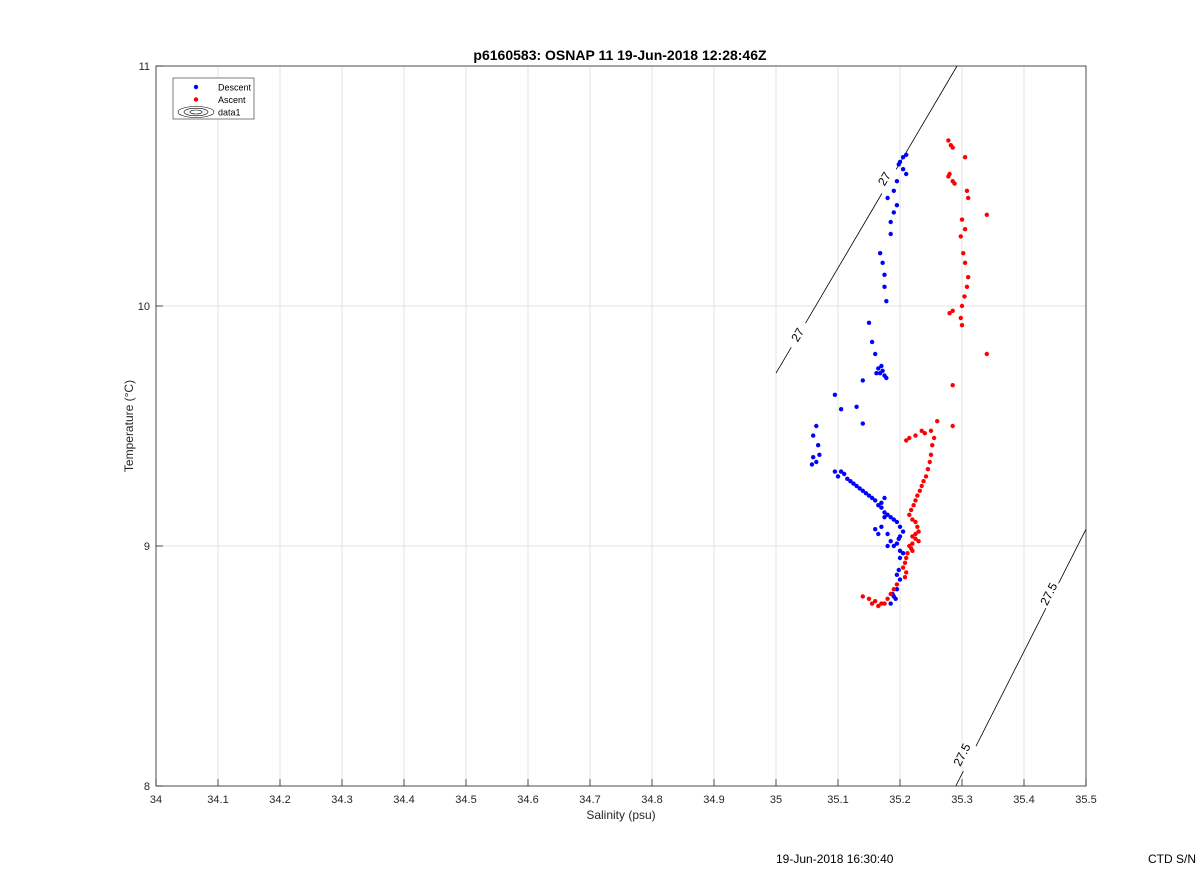 The width and height of the screenshot is (1200, 885). Describe the element at coordinates (899, 800) in the screenshot. I see `x-tick-label: 35.2` at that location.